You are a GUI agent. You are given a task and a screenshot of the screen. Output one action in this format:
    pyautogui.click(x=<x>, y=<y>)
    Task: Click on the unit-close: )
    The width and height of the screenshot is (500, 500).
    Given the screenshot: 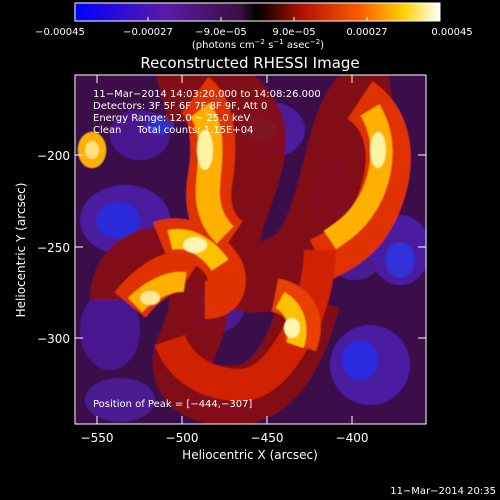 What is the action you would take?
    pyautogui.click(x=322, y=45)
    